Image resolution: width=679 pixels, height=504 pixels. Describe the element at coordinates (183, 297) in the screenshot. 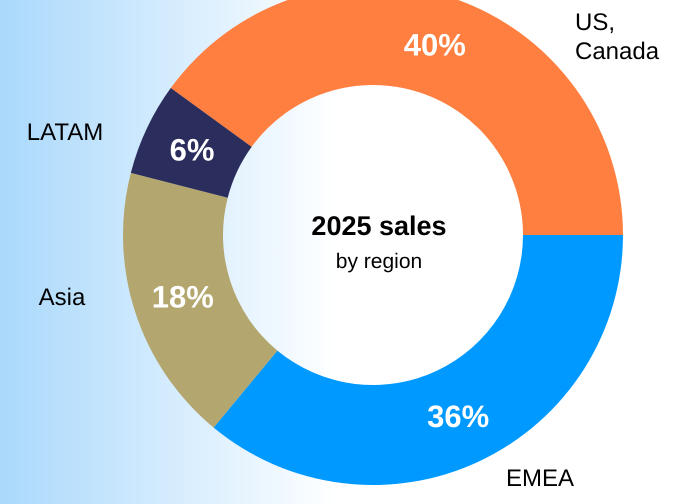

I see `data-label: 18%` at that location.